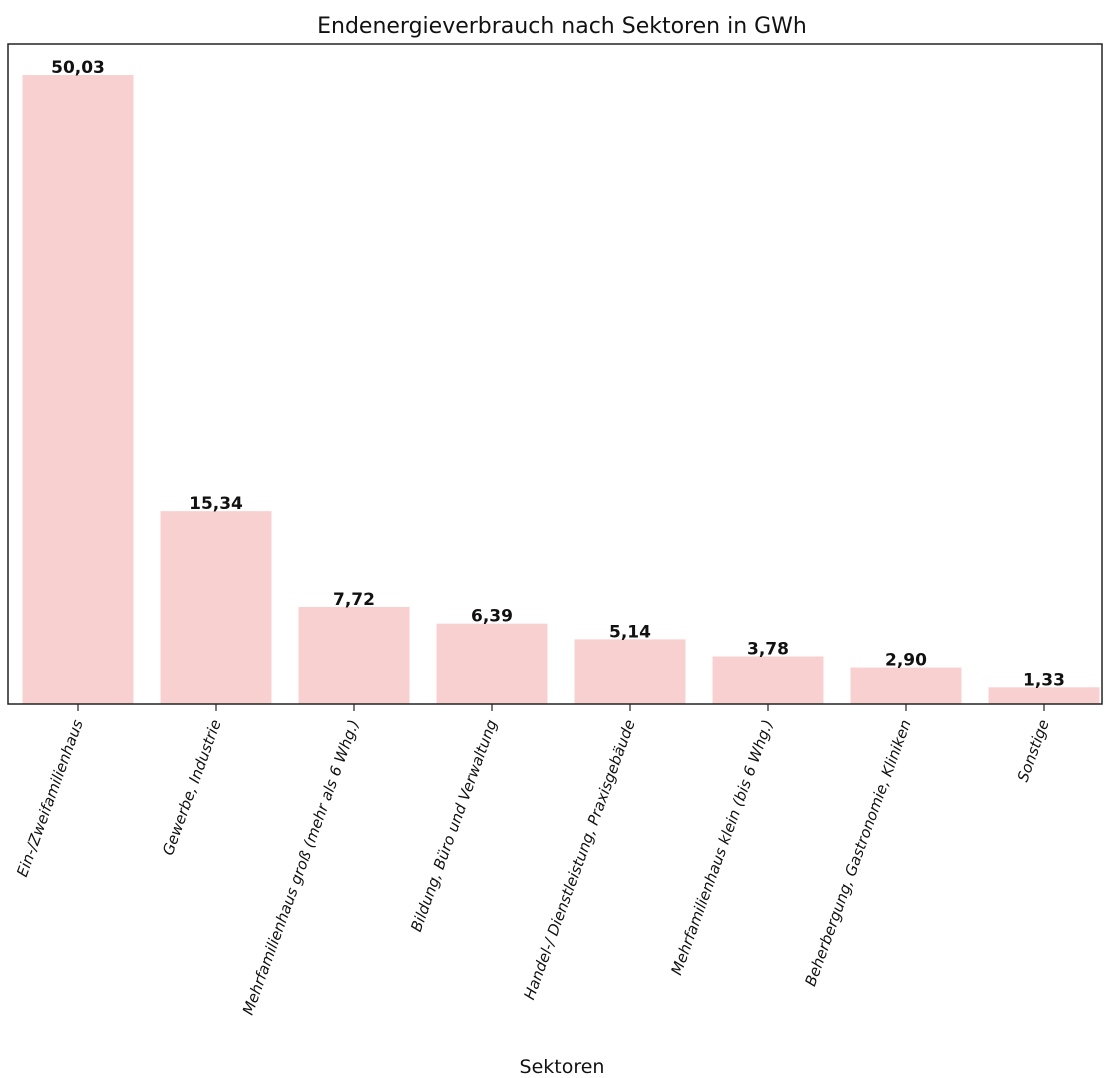 The width and height of the screenshot is (1105, 1078). I want to click on x-tick-label: Ein-/Zweifamilienhaus, so click(50, 798).